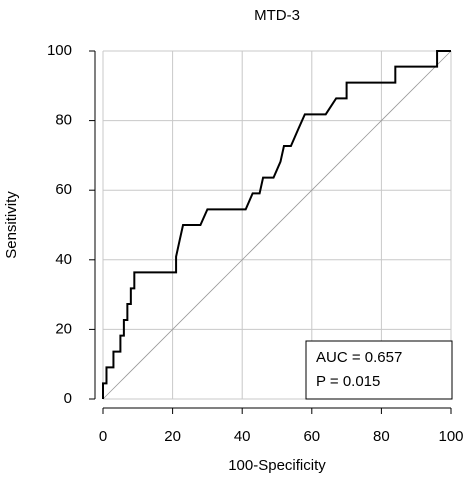 Image resolution: width=474 pixels, height=482 pixels. I want to click on x-tick-label: 20, so click(172, 436).